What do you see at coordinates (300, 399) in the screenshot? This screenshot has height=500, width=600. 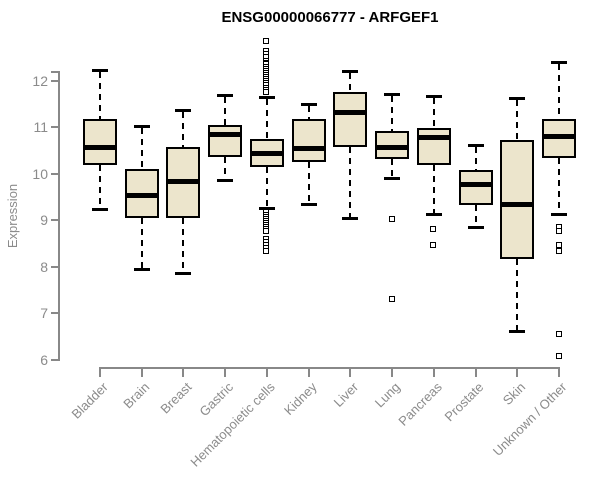 I see `x-tick-label: Kidney` at bounding box center [300, 399].